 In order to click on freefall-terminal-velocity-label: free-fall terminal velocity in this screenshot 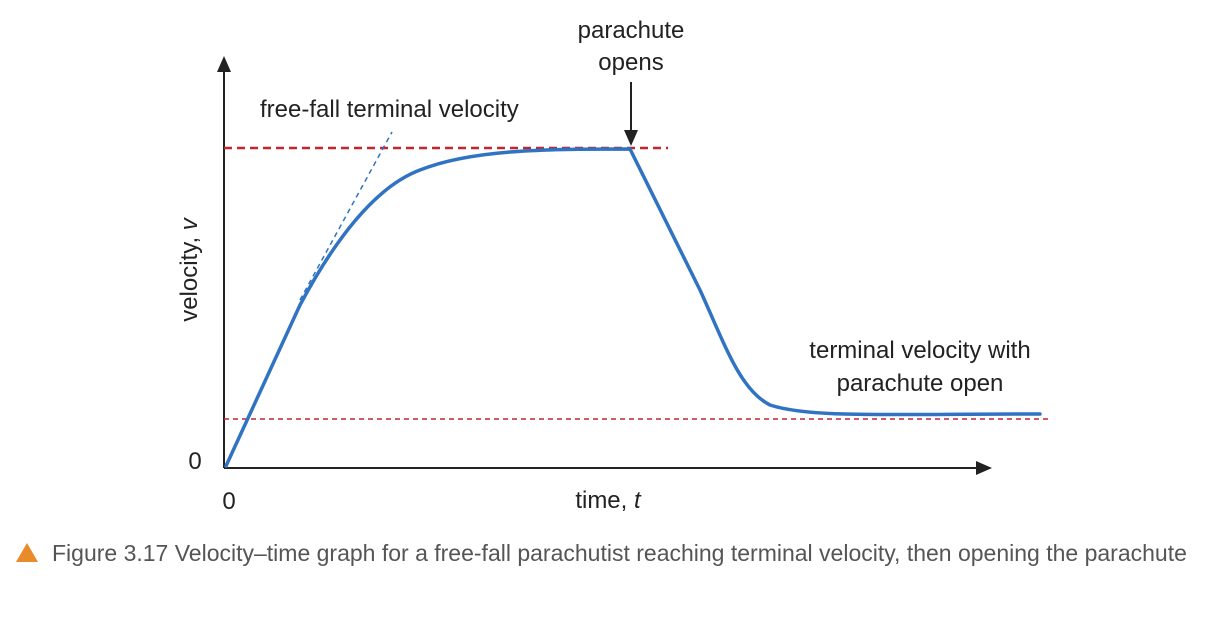, I will do `click(389, 109)`.